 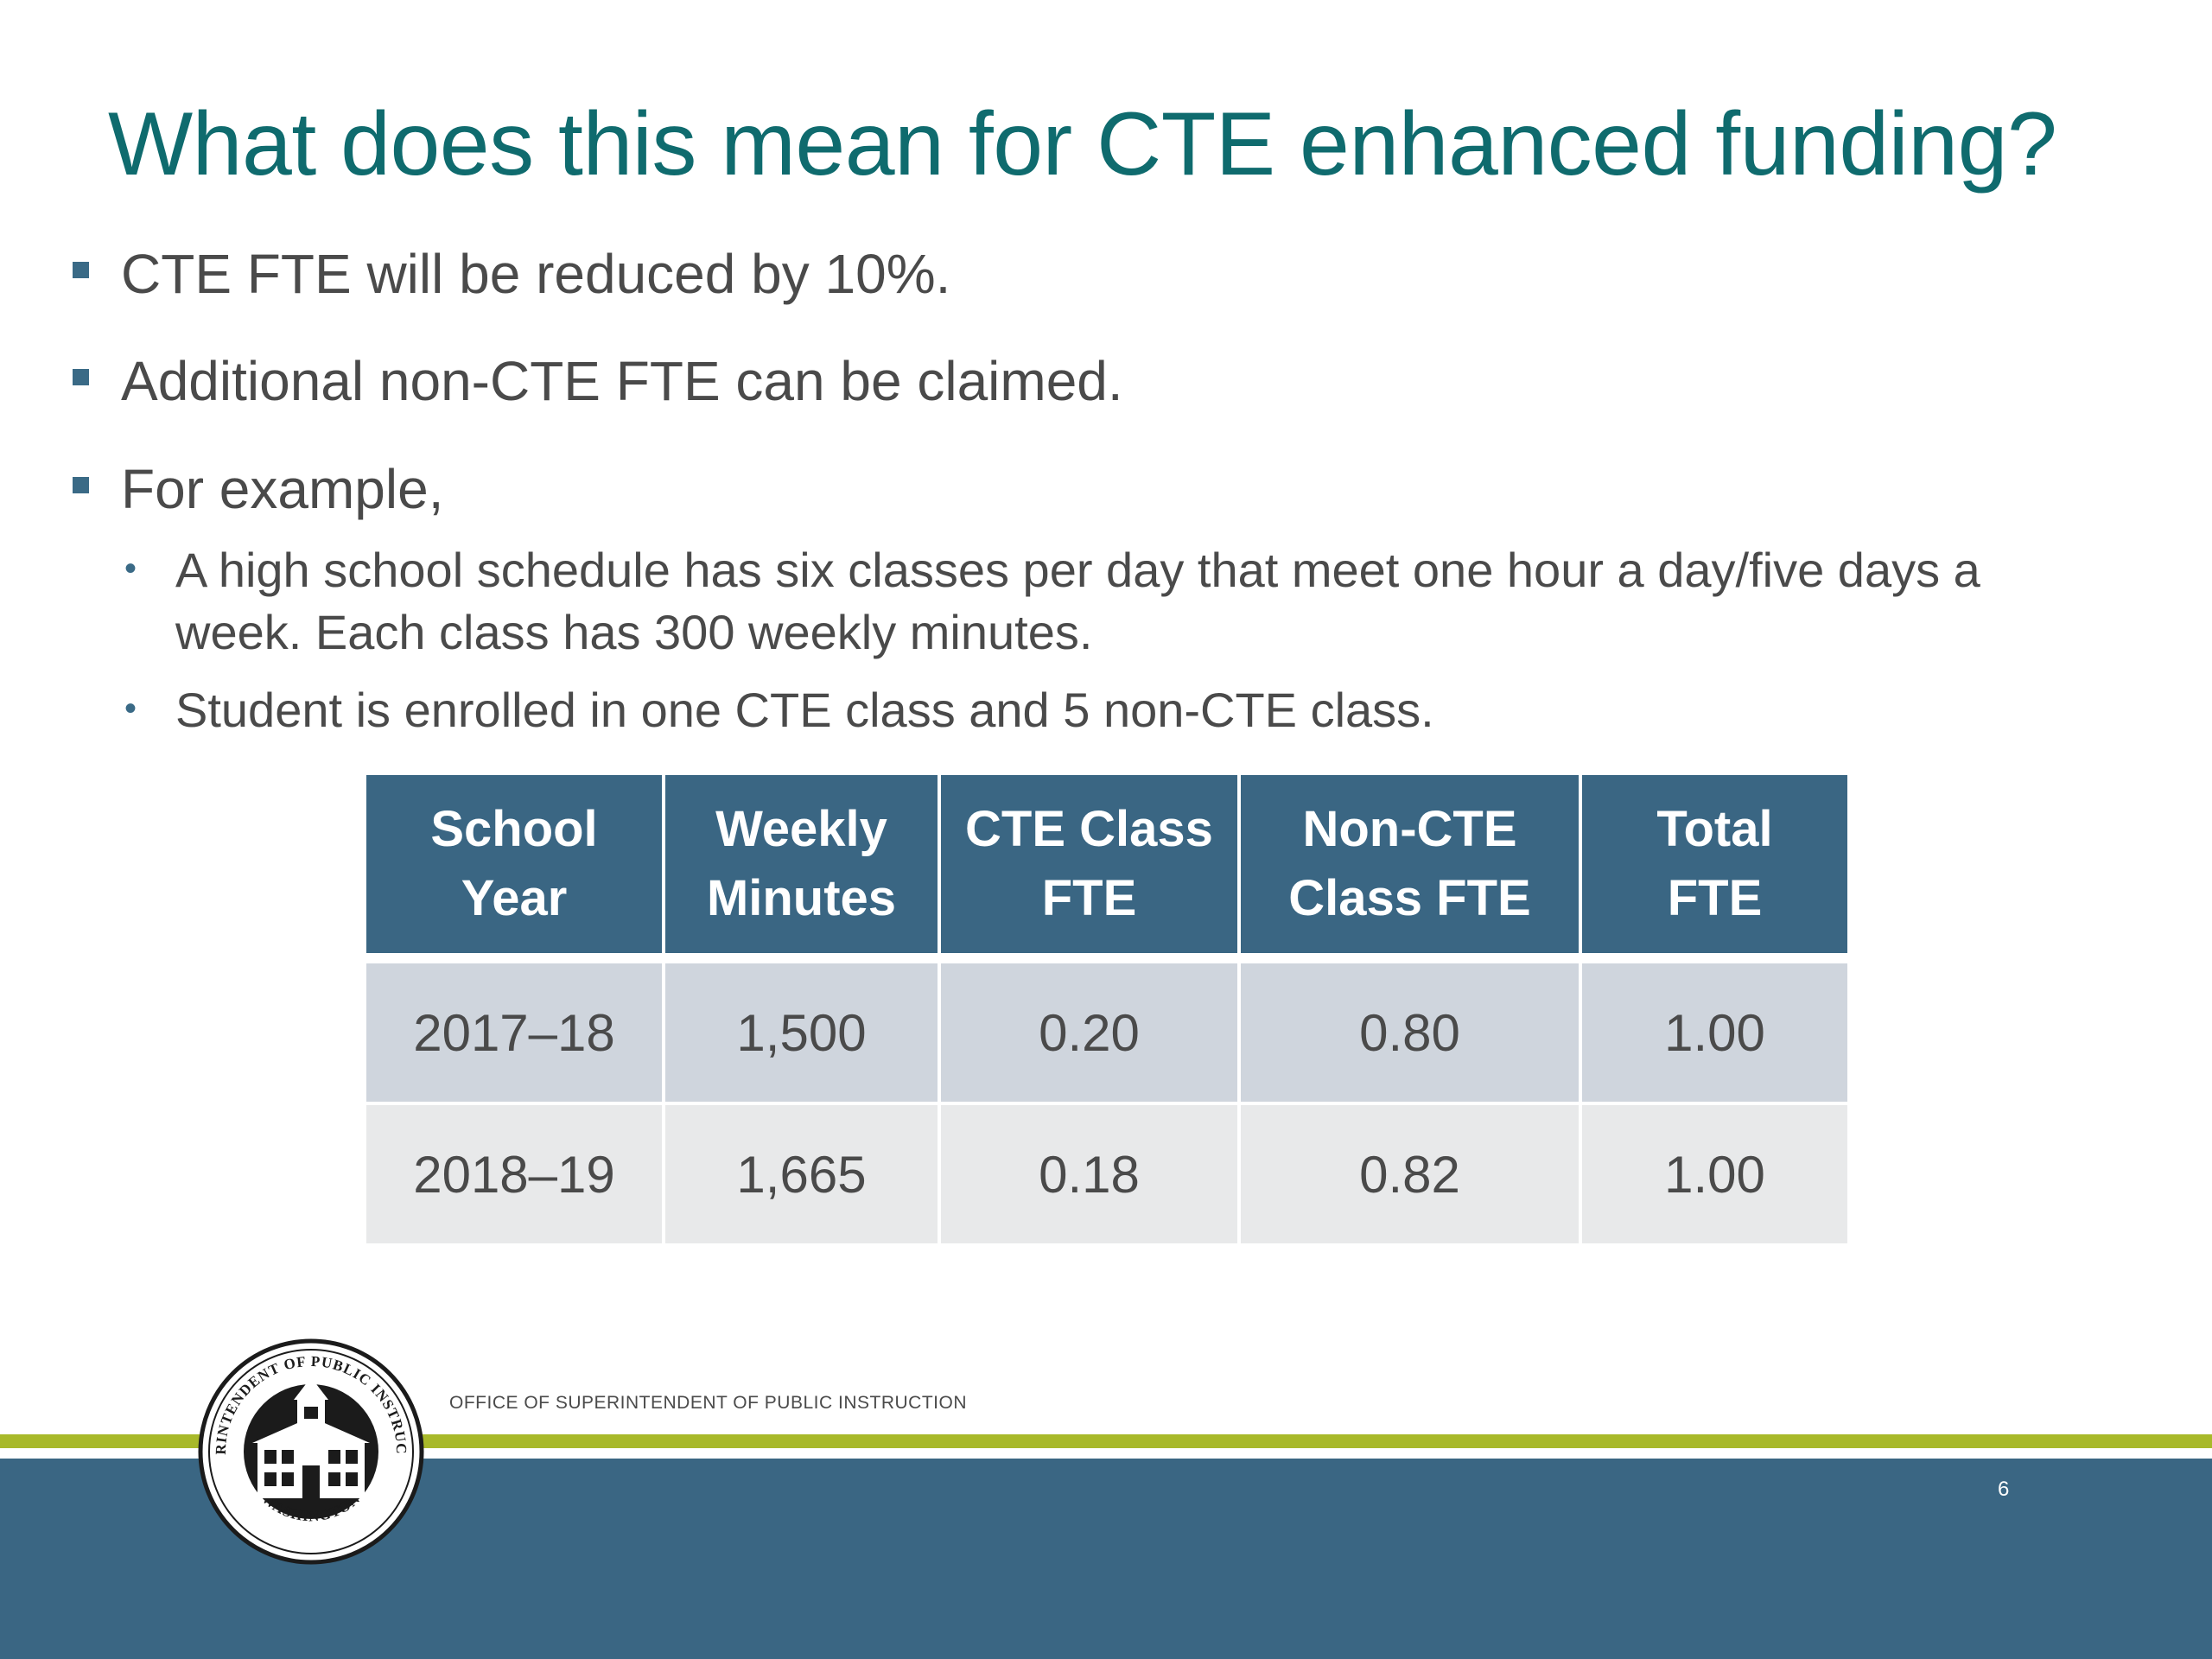 I want to click on bullet-item: Additional non-CTE FTE can be claimed., so click(x=622, y=381).